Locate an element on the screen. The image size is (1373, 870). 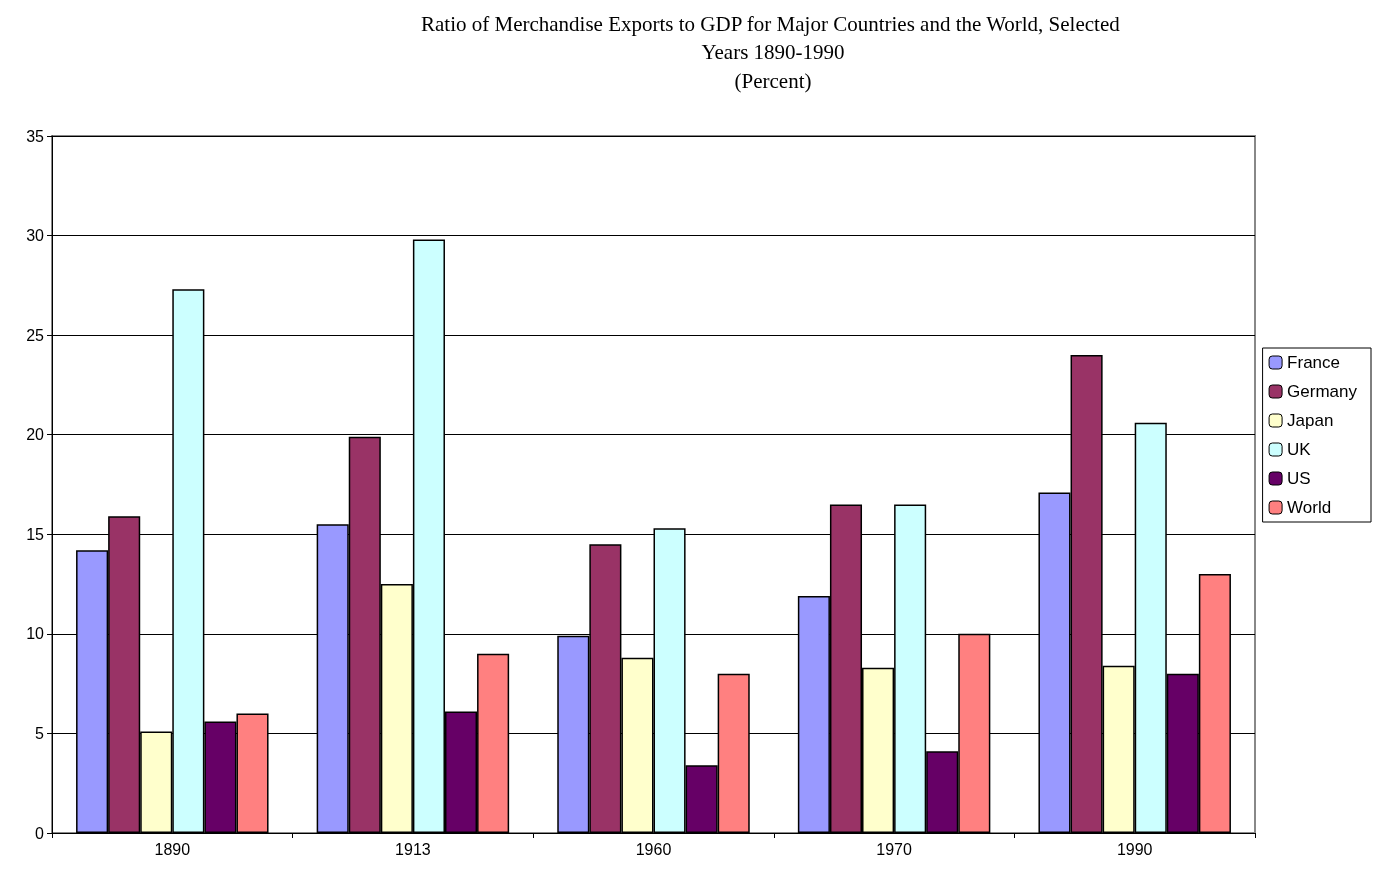
legend-label: World is located at coordinates (1309, 507).